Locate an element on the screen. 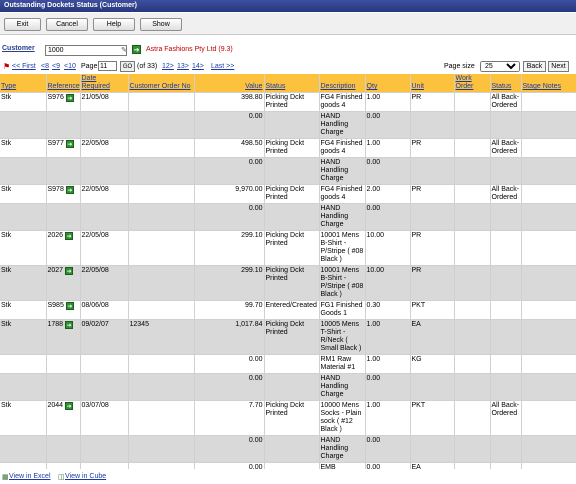 This screenshot has height=484, width=576. page-8-link: <8 is located at coordinates (45, 66).